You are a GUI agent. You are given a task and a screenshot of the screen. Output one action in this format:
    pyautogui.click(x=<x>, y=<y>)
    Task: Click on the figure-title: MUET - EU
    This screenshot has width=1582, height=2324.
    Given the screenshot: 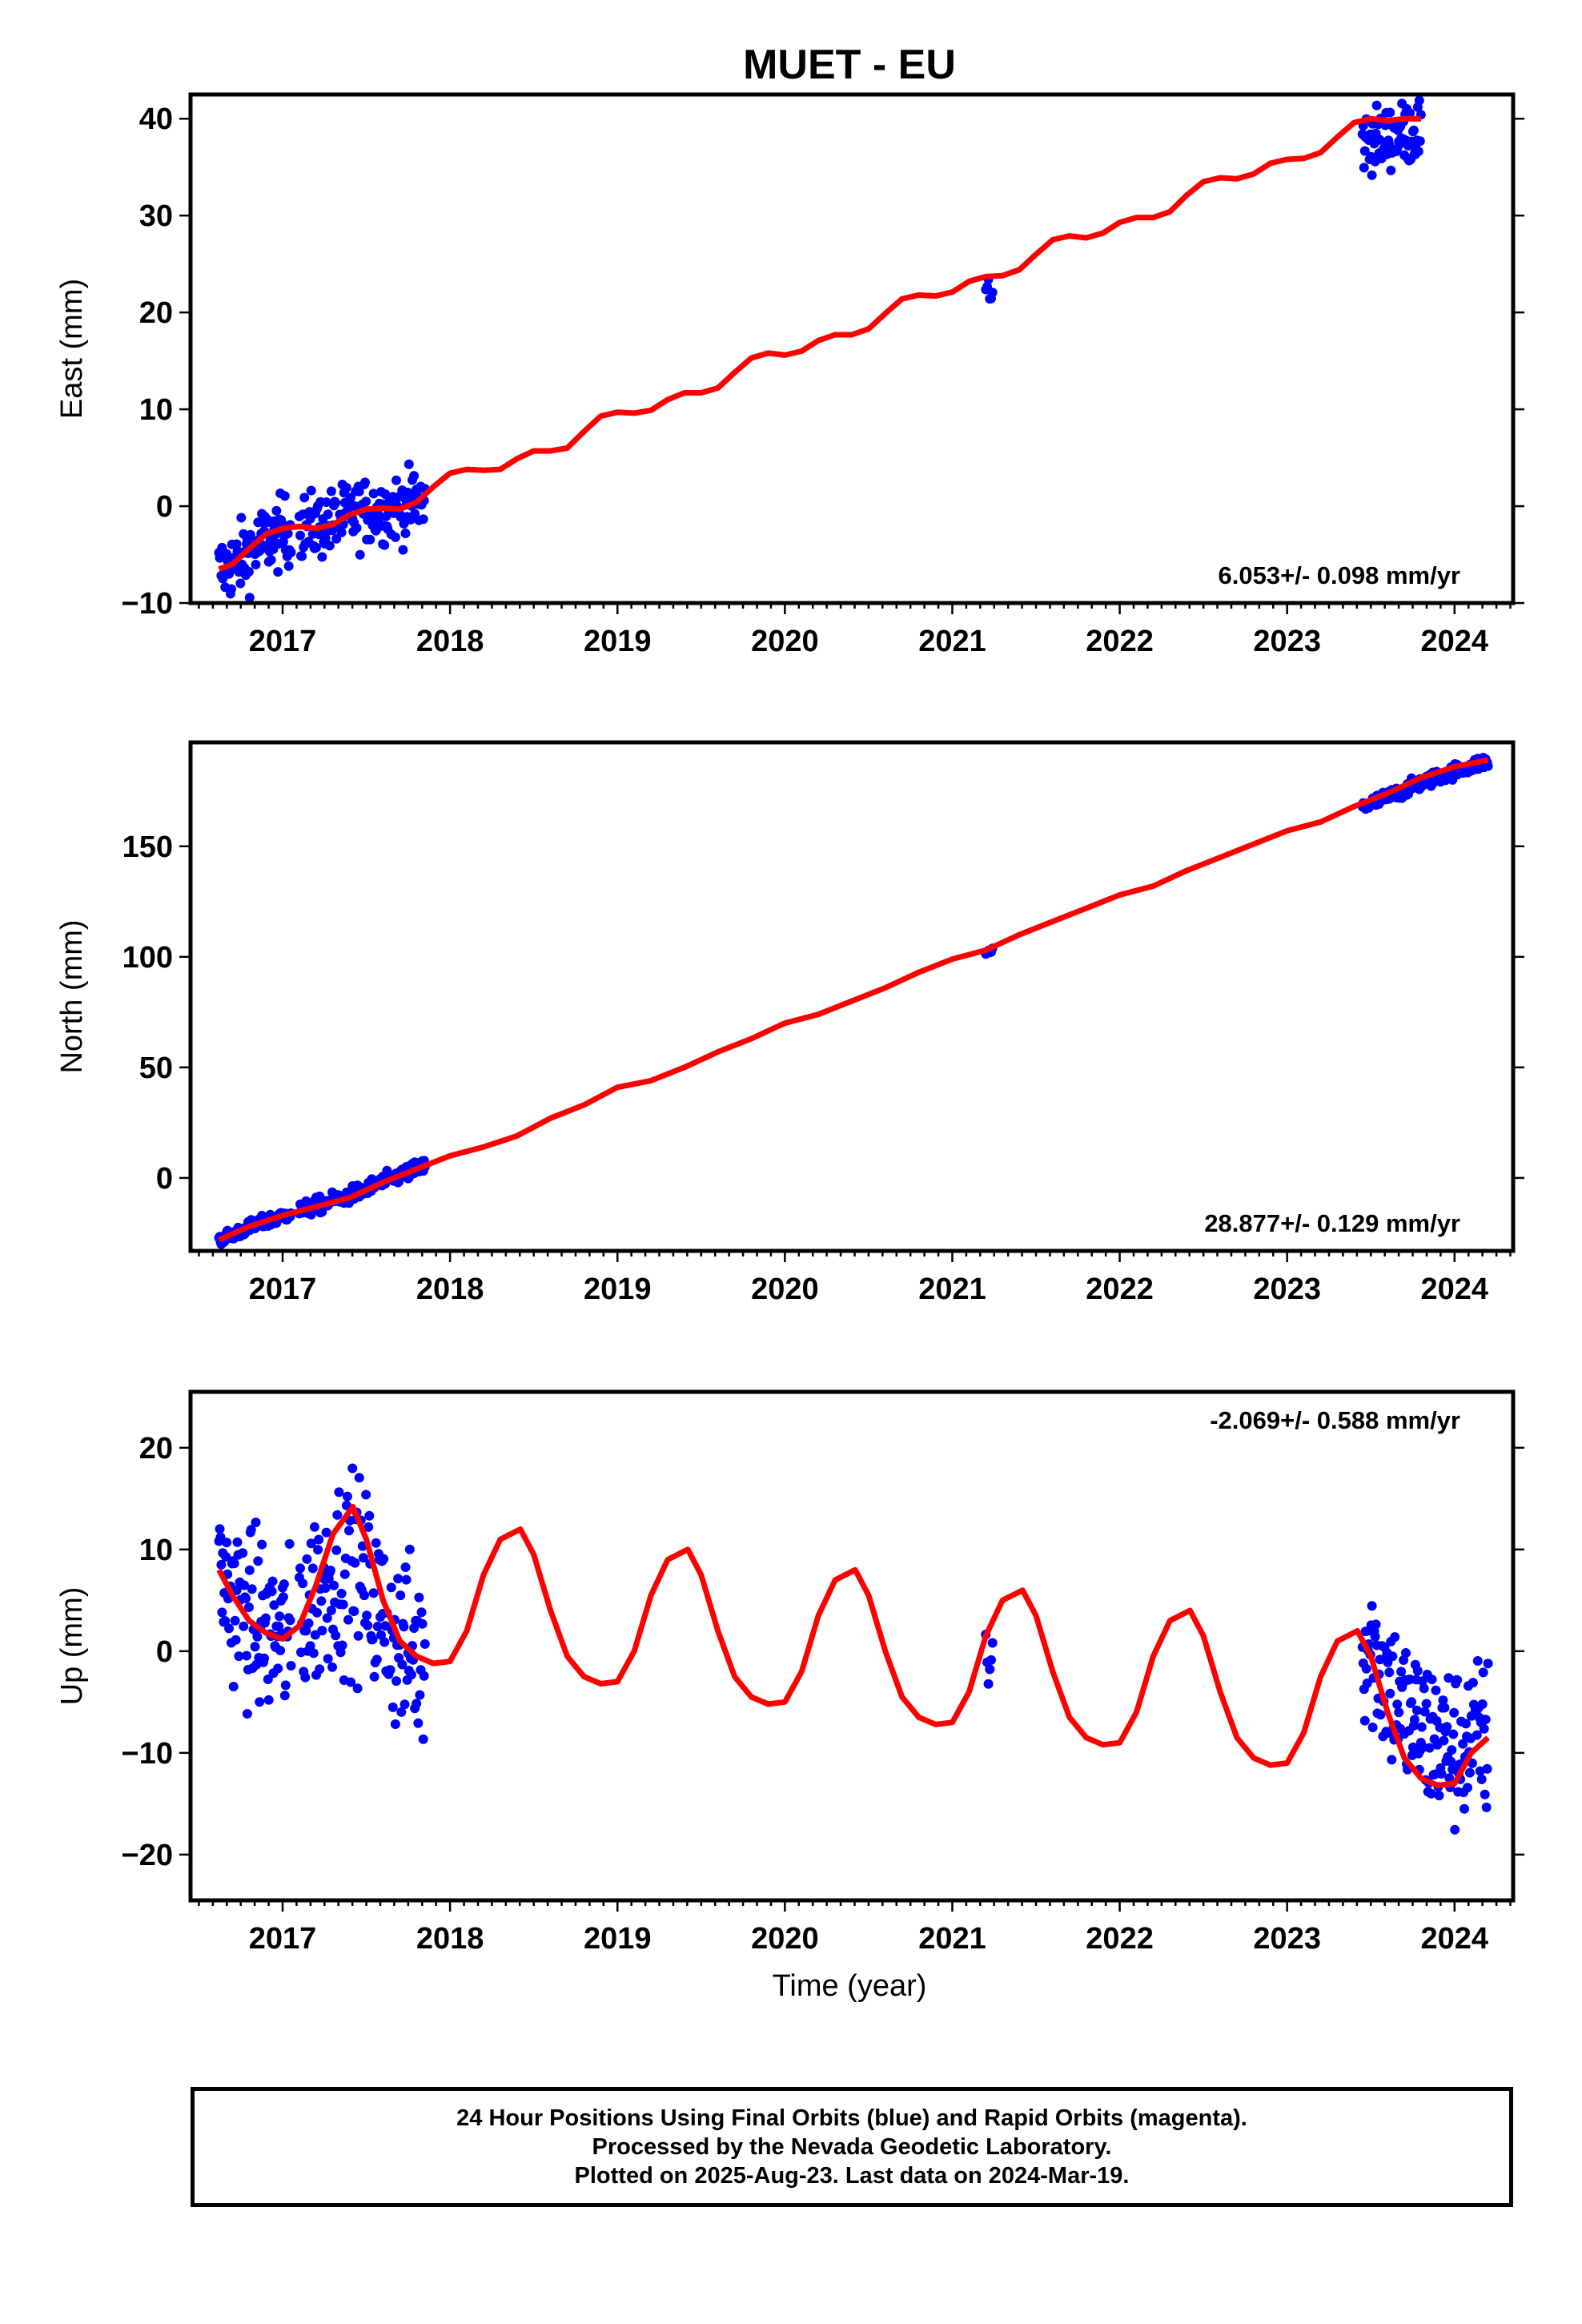 What is the action you would take?
    pyautogui.click(x=849, y=65)
    